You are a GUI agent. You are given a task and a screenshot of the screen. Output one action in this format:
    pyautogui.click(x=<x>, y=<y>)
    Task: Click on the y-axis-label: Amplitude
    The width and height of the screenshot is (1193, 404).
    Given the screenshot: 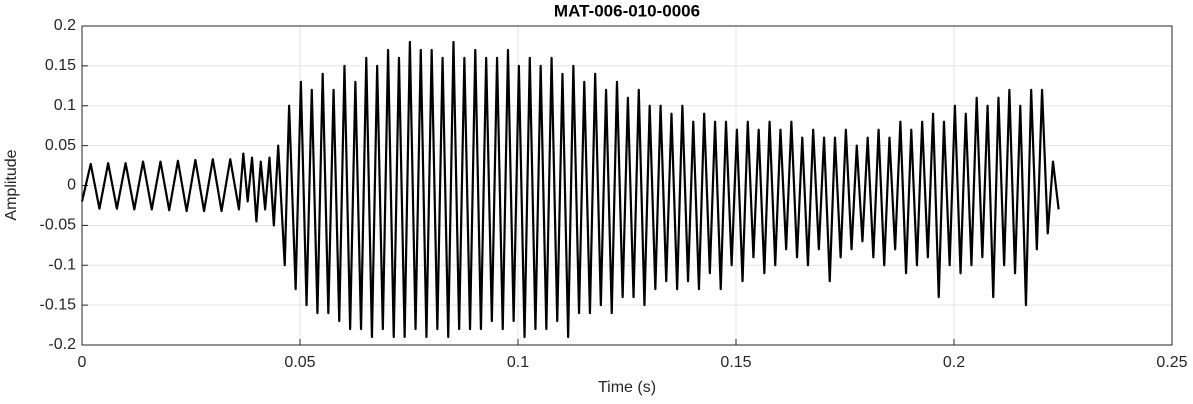 What is the action you would take?
    pyautogui.click(x=11, y=184)
    